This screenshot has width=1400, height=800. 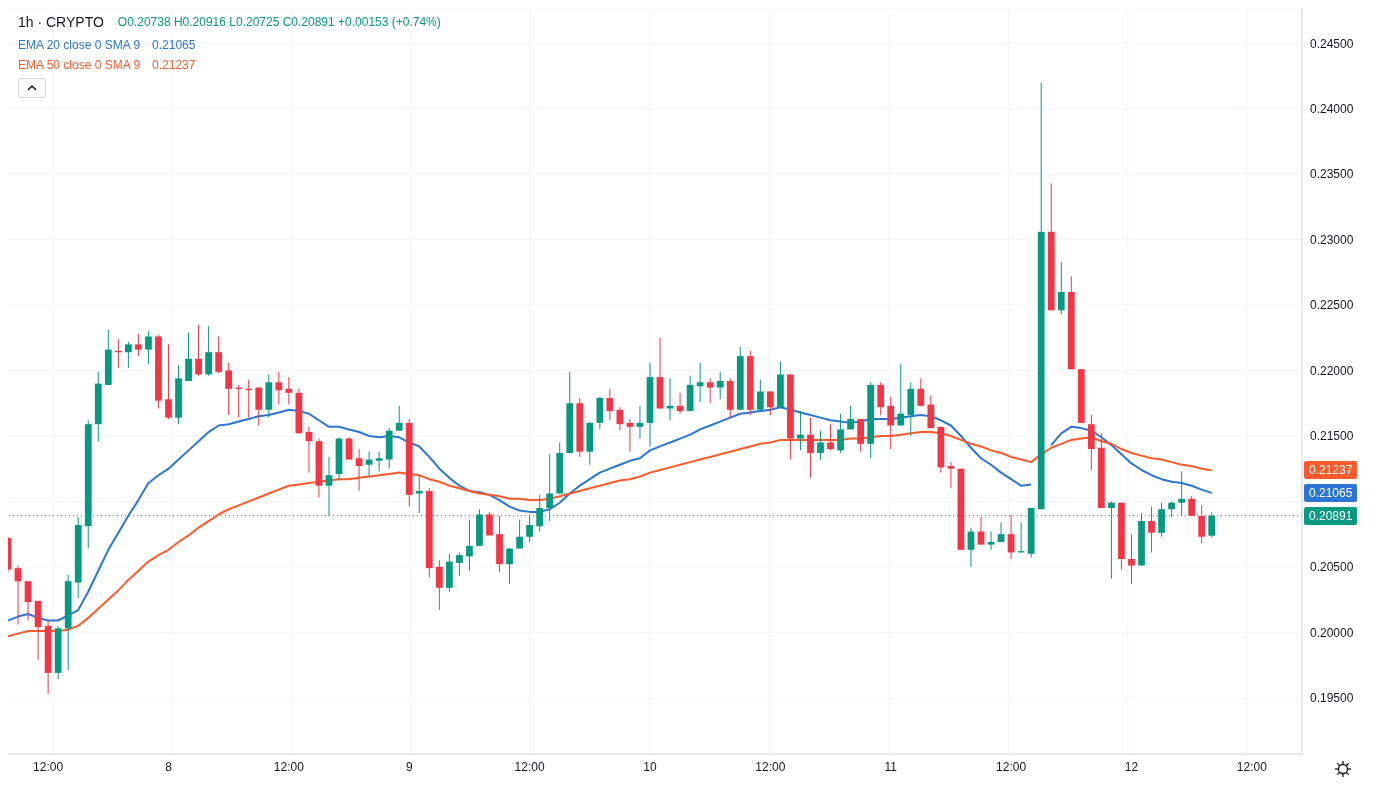 I want to click on text: 0.21237, so click(x=1331, y=470).